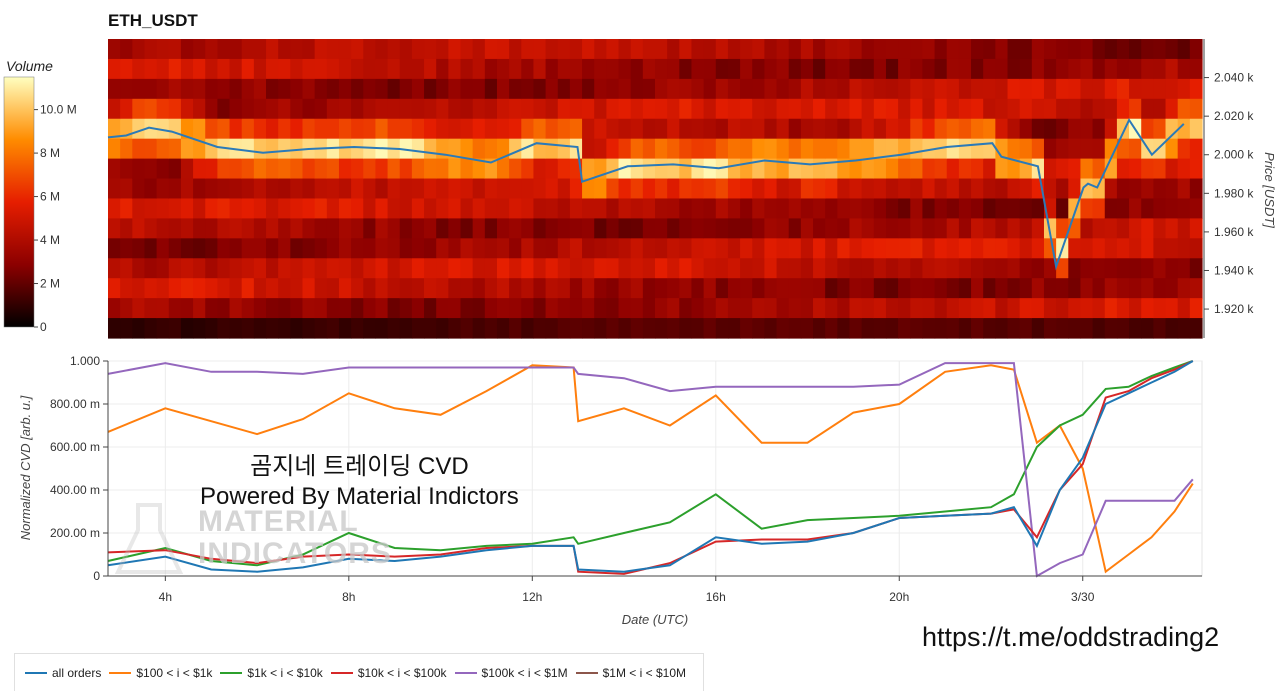  Describe the element at coordinates (532, 597) in the screenshot. I see `cvd-x-tick-label: 12h` at that location.